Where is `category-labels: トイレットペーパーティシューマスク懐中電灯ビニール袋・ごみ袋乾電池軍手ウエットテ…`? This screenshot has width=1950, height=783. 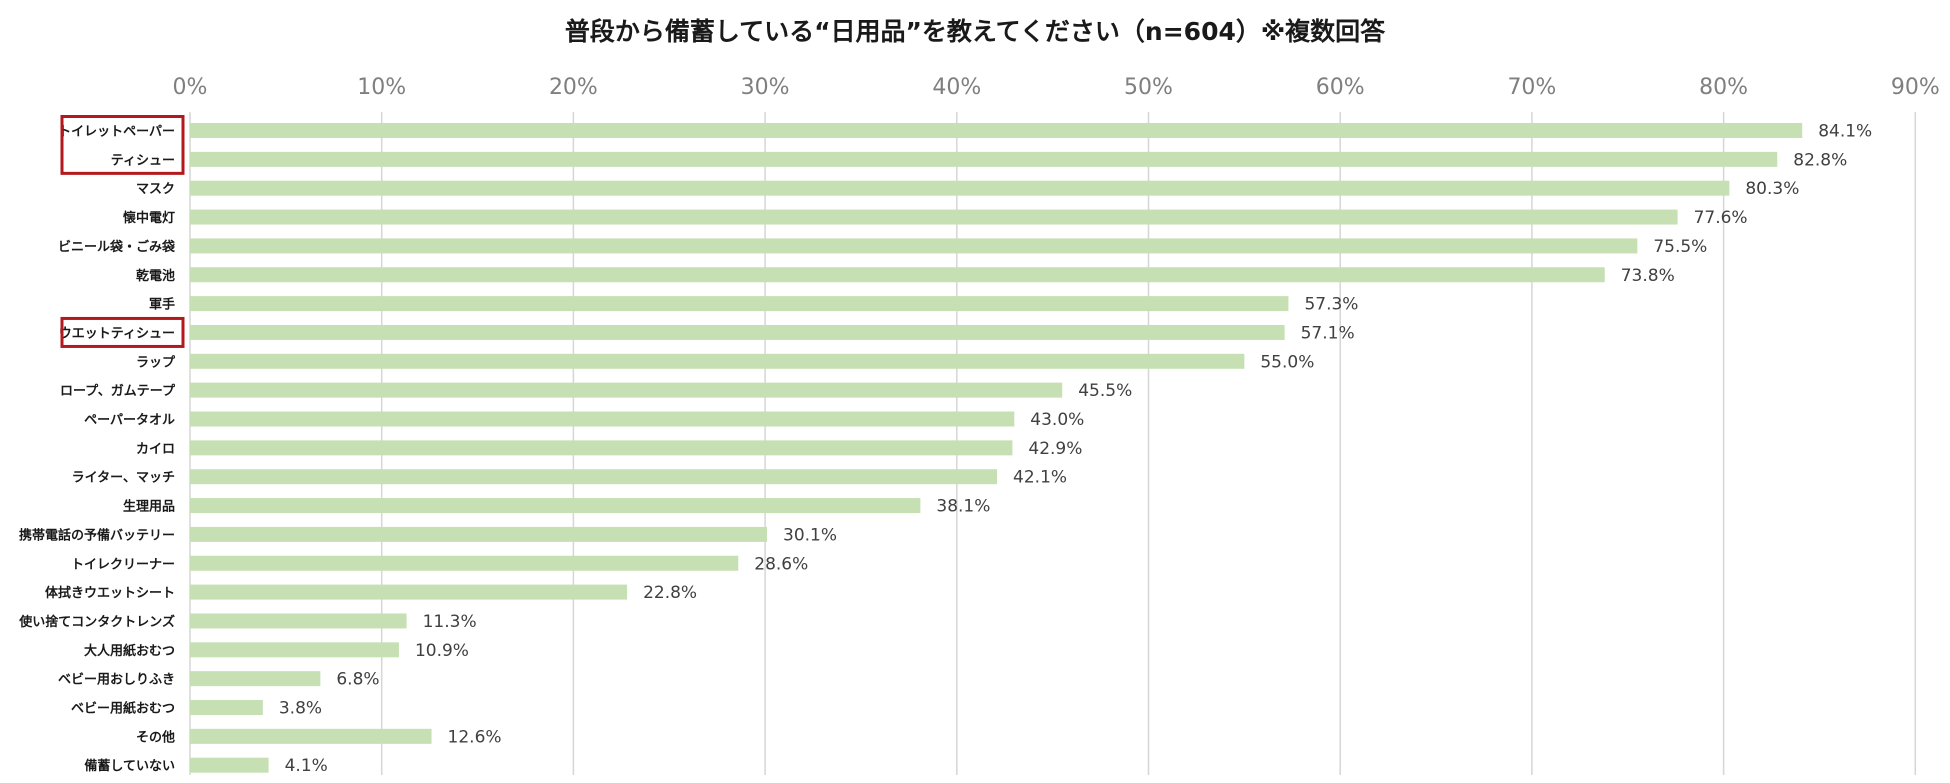 category-labels: トイレットペーパーティシューマスク懐中電灯ビニール袋・ごみ袋乾電池軍手ウエットテ… is located at coordinates (97, 450).